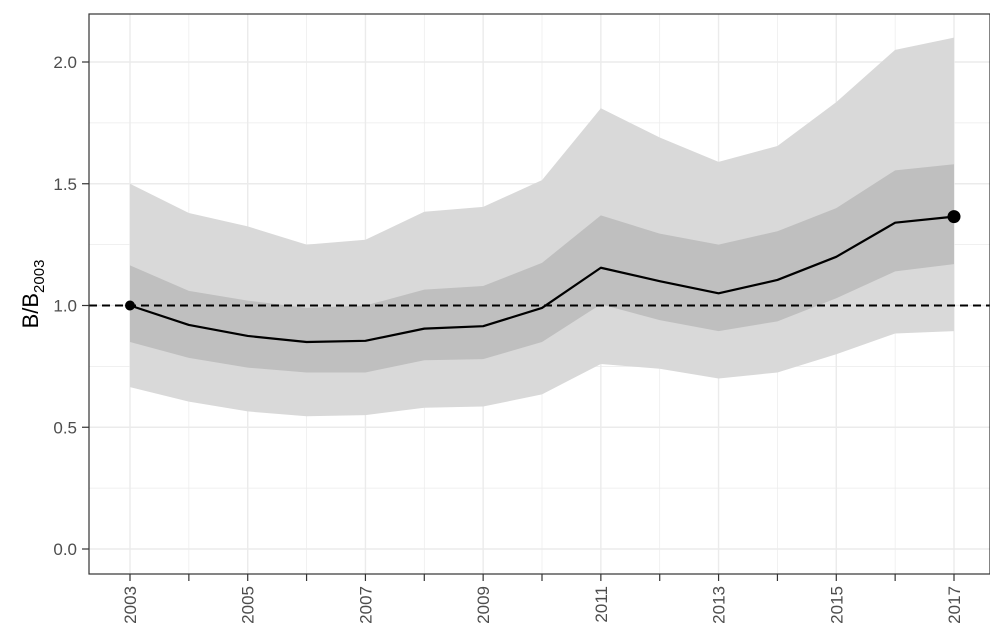  I want to click on x-tick-label: 2003, so click(130, 605).